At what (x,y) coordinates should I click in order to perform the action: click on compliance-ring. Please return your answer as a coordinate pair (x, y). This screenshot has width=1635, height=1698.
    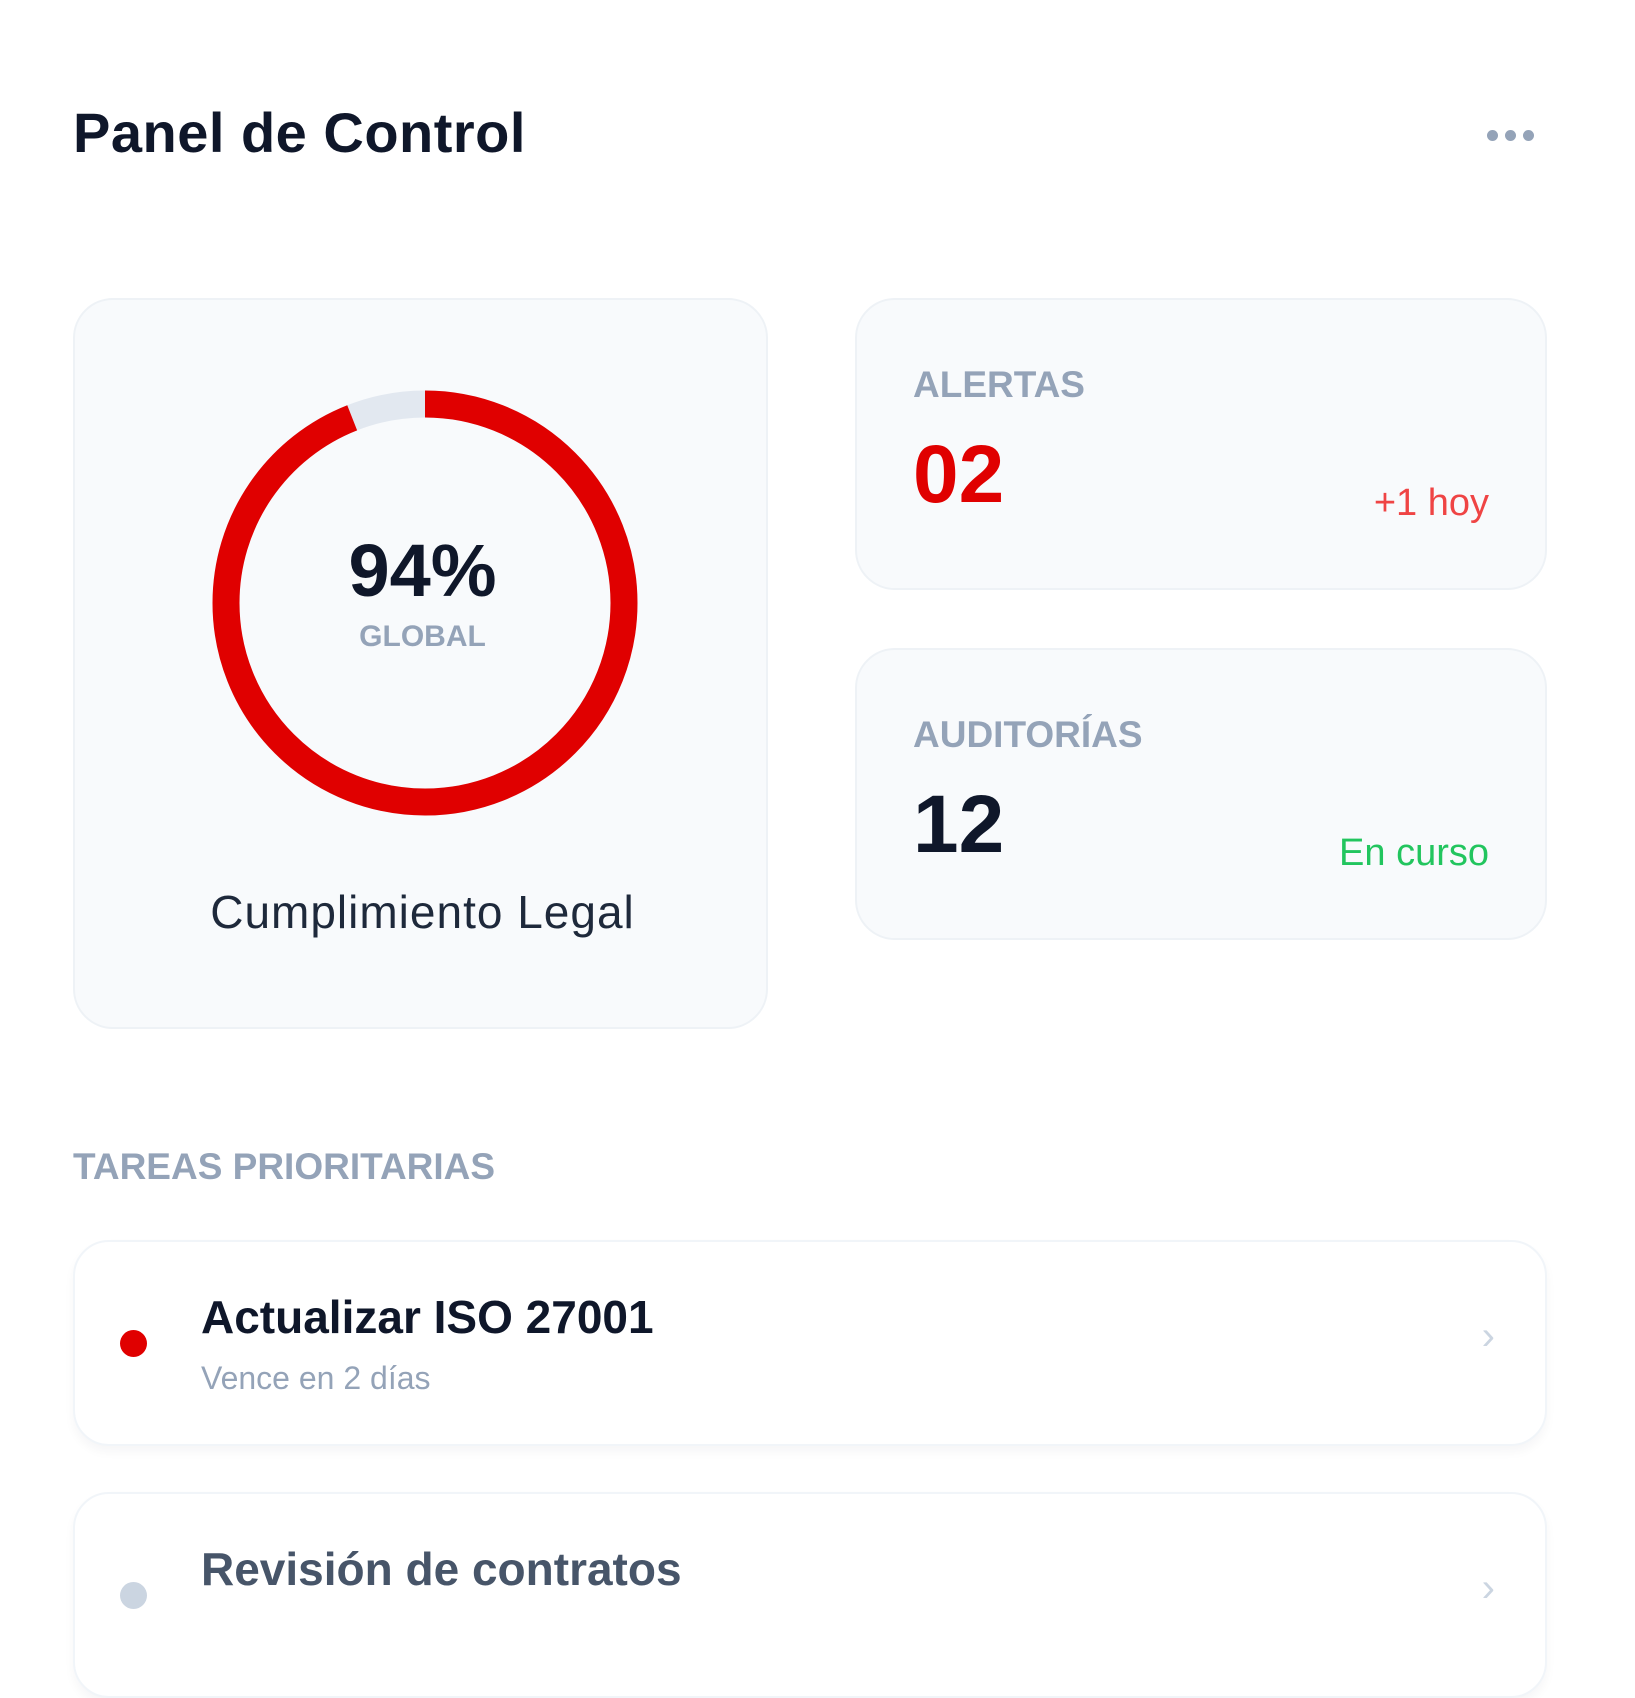
    Looking at the image, I should click on (425, 603).